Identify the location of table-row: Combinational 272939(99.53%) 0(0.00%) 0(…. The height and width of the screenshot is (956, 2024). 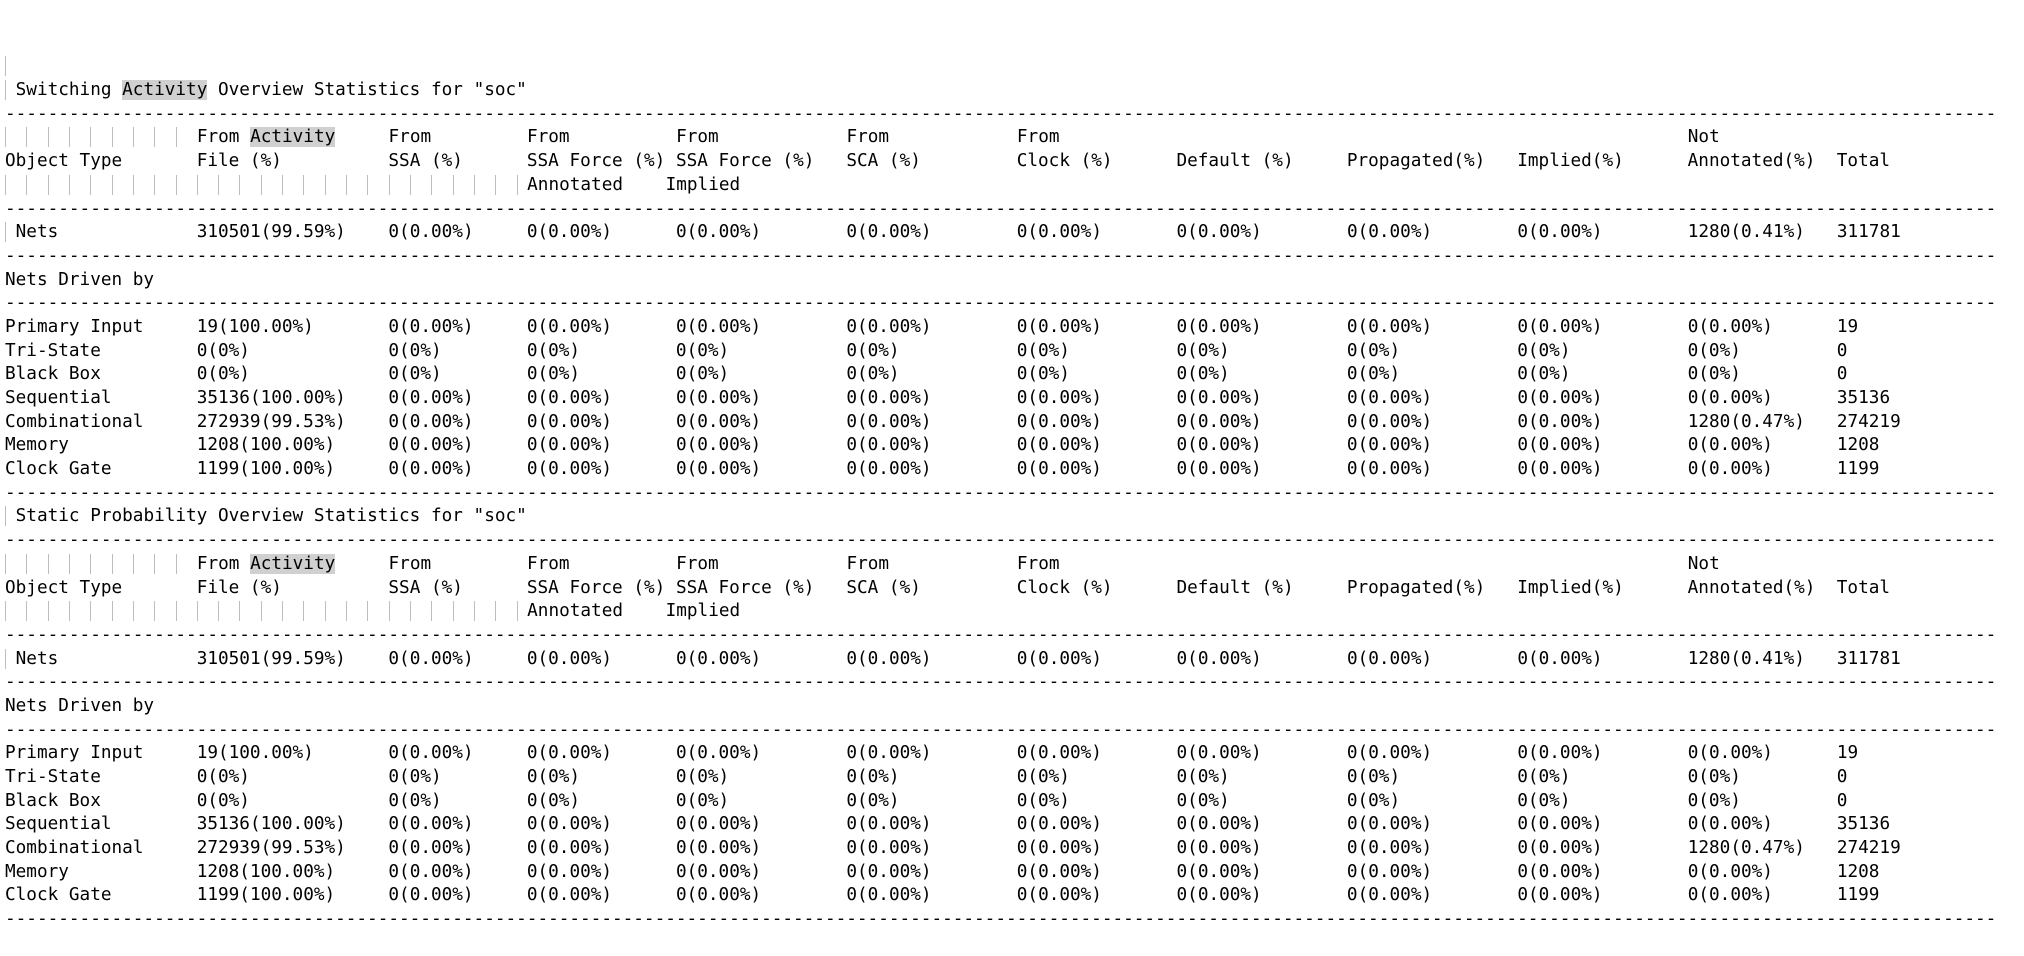
(953, 421).